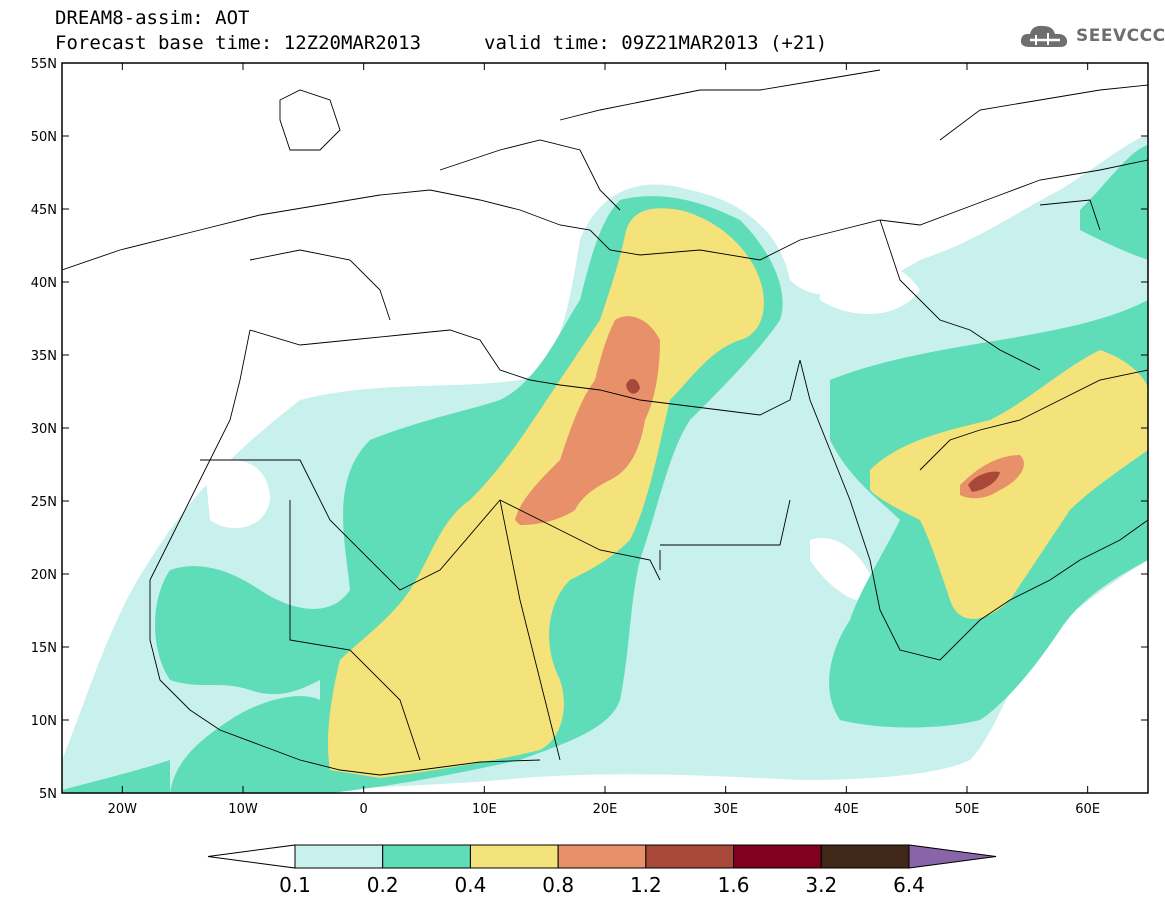 The height and width of the screenshot is (905, 1165). I want to click on lat-tick-label: 30N, so click(44, 429).